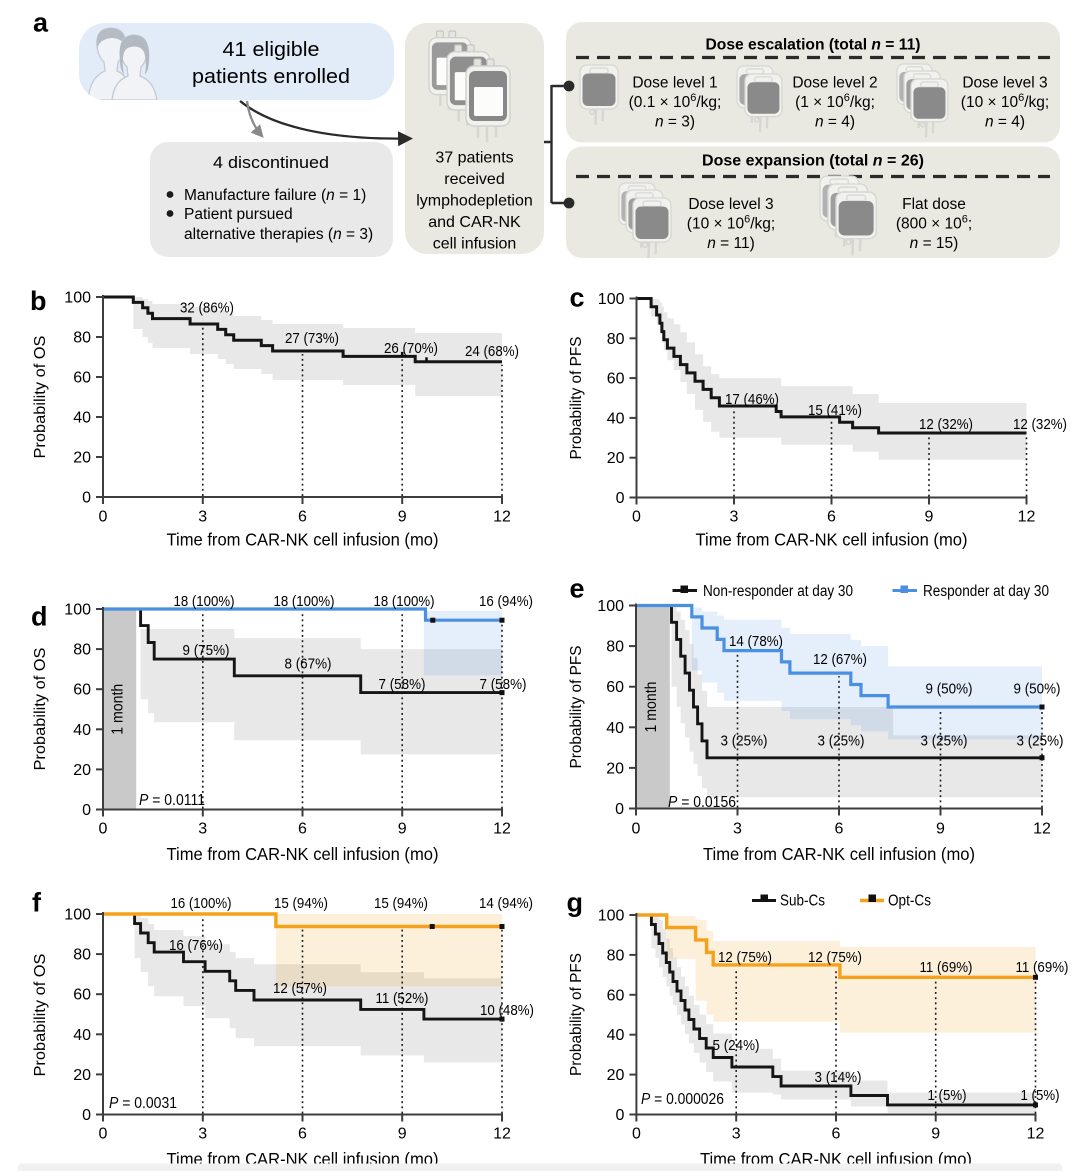  Describe the element at coordinates (275, 195) in the screenshot. I see `svg-text: Manufacture failure (n = 1)` at that location.